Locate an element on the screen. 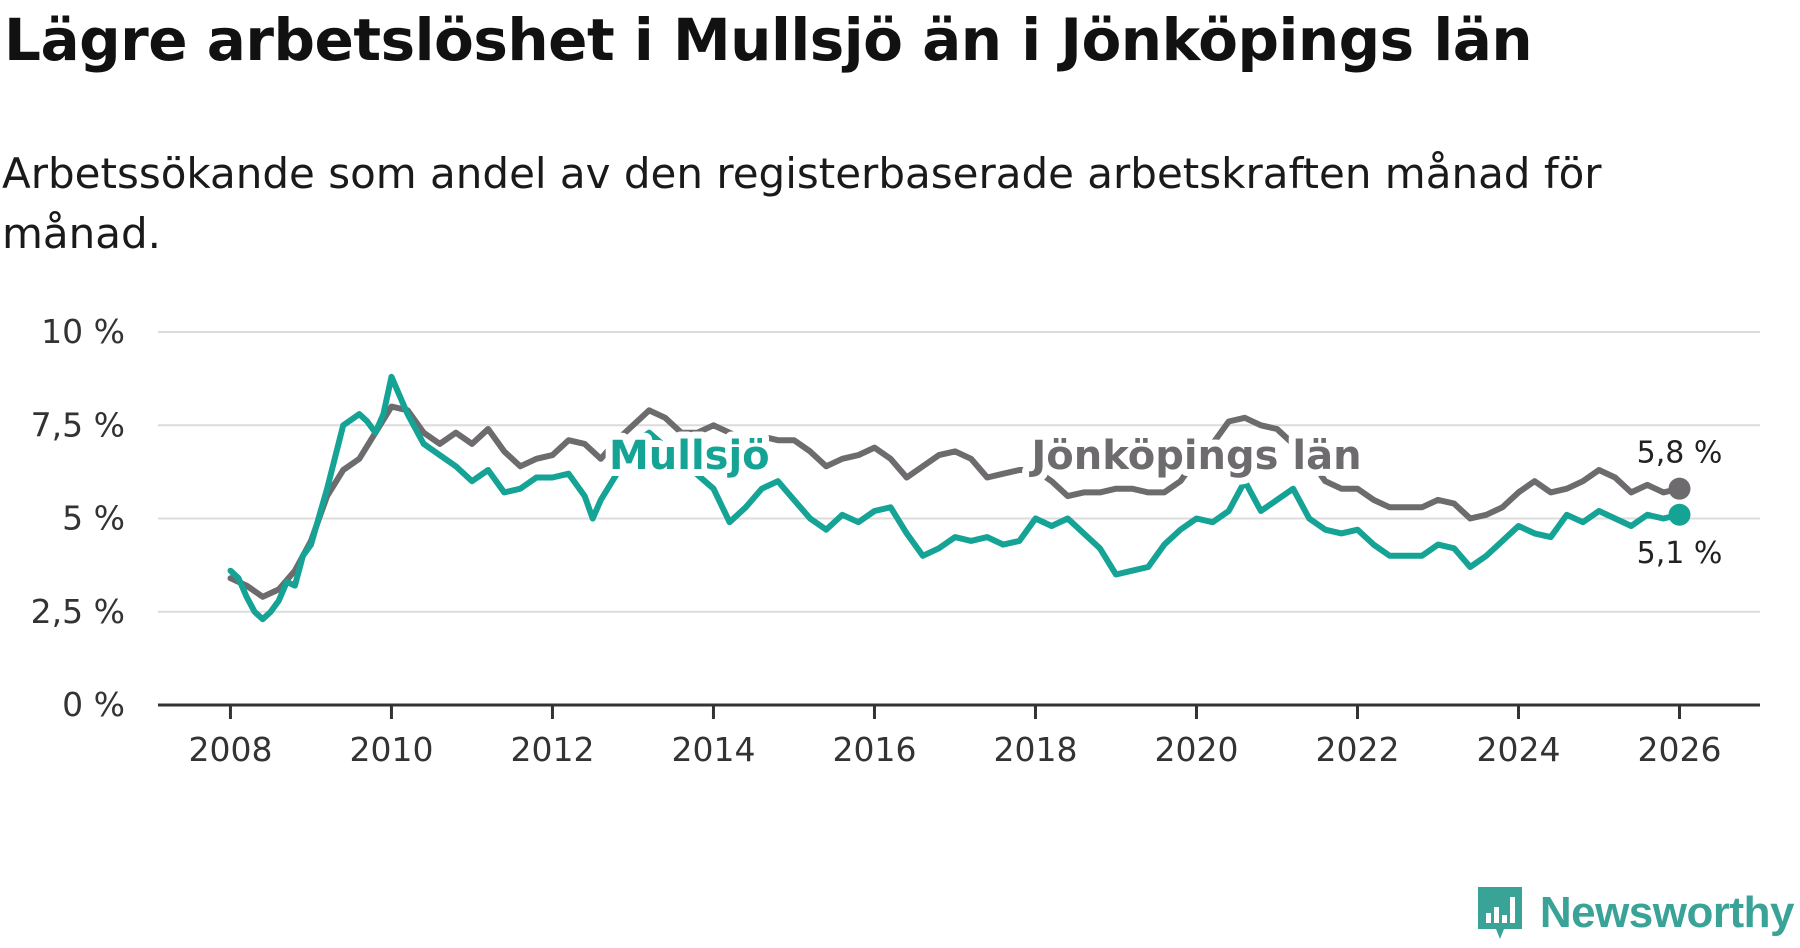  series-label-jonkopings-lan: Jönköpings län is located at coordinates (1194, 456).